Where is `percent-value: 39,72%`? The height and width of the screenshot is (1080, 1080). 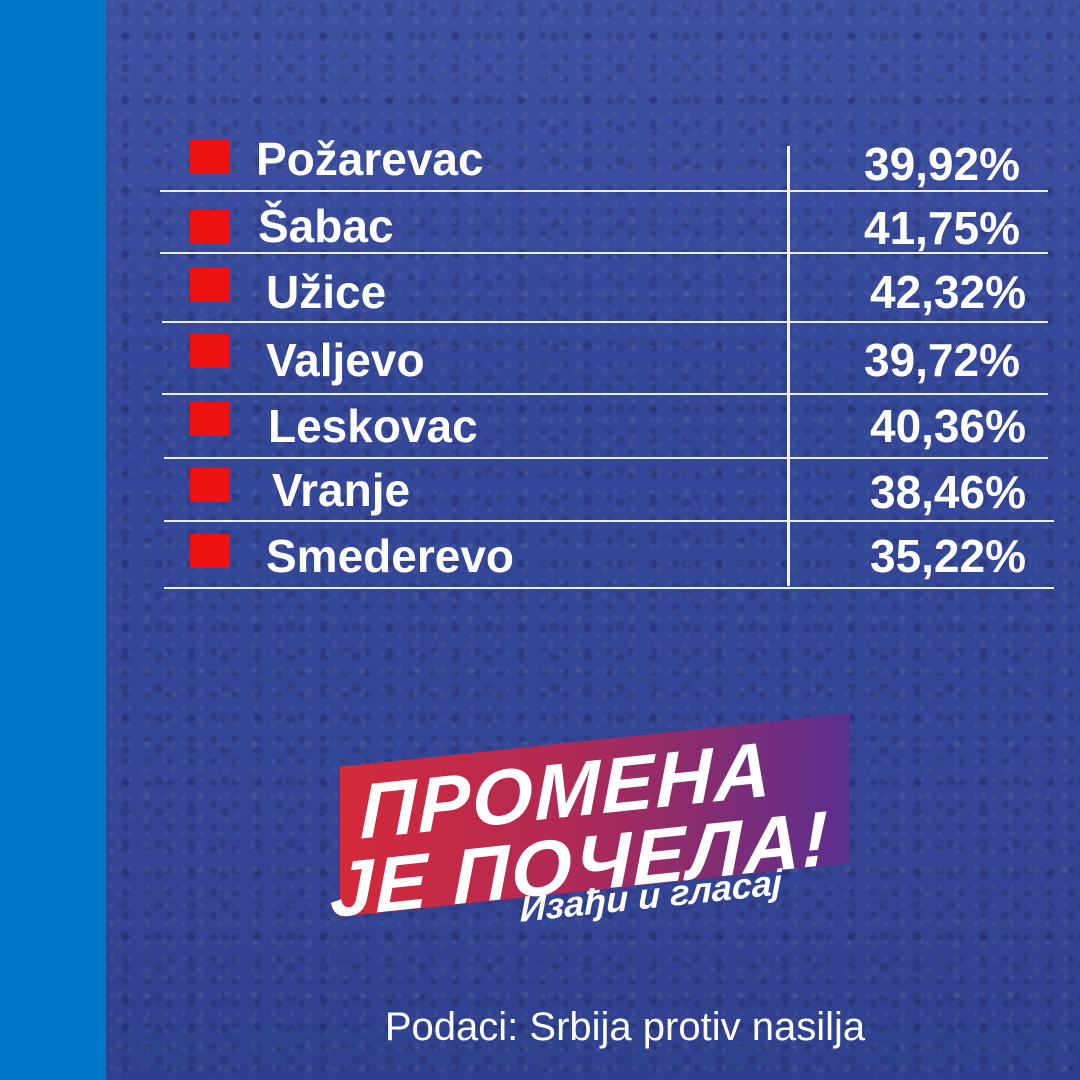
percent-value: 39,72% is located at coordinates (941, 360).